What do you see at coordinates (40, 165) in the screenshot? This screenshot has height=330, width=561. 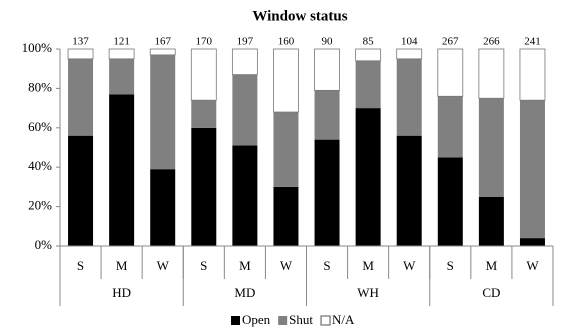 I see `y-tick-label: 40%` at bounding box center [40, 165].